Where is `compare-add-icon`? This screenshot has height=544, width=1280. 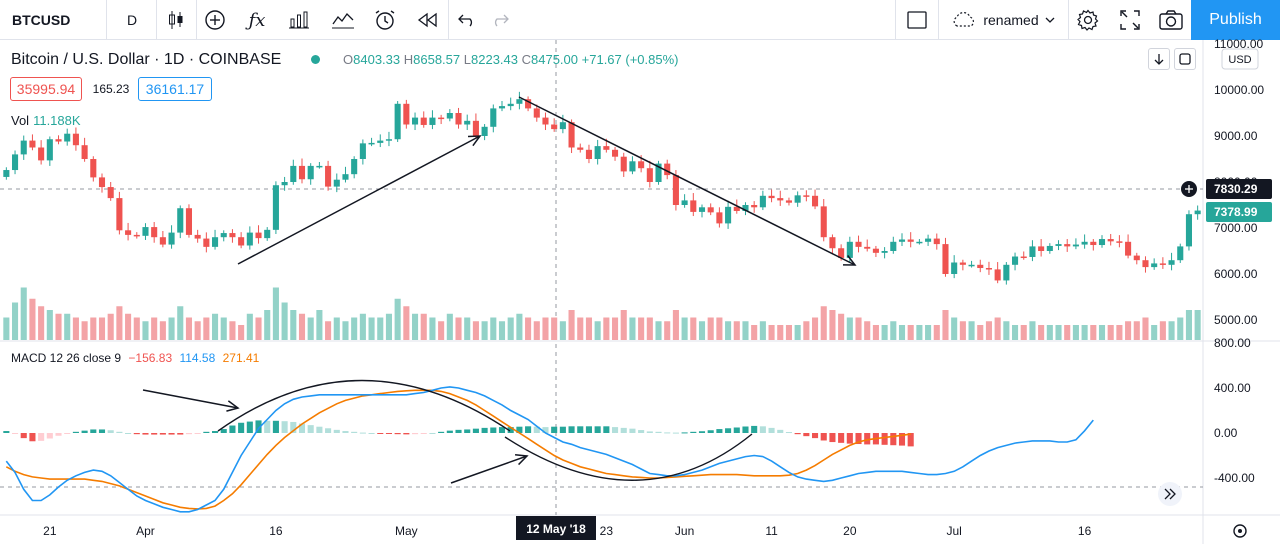 compare-add-icon is located at coordinates (215, 20).